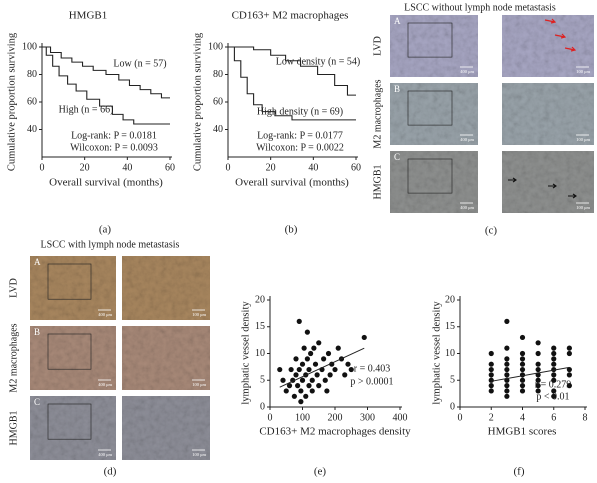 This screenshot has width=597, height=483. Describe the element at coordinates (139, 63) in the screenshot. I see `series-label: Low (n = 57)` at that location.